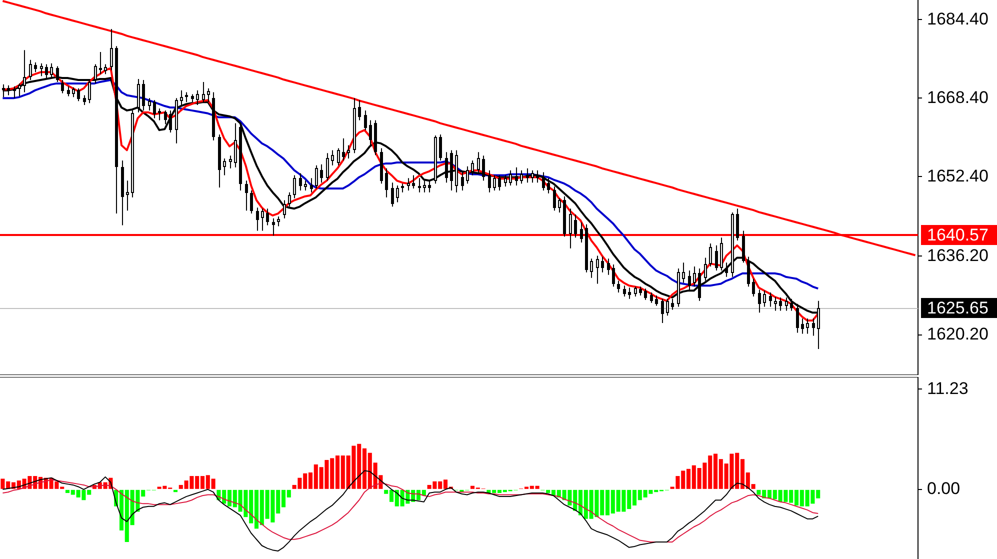  Describe the element at coordinates (957, 334) in the screenshot. I see `y-tick-label: 1620.20` at that location.